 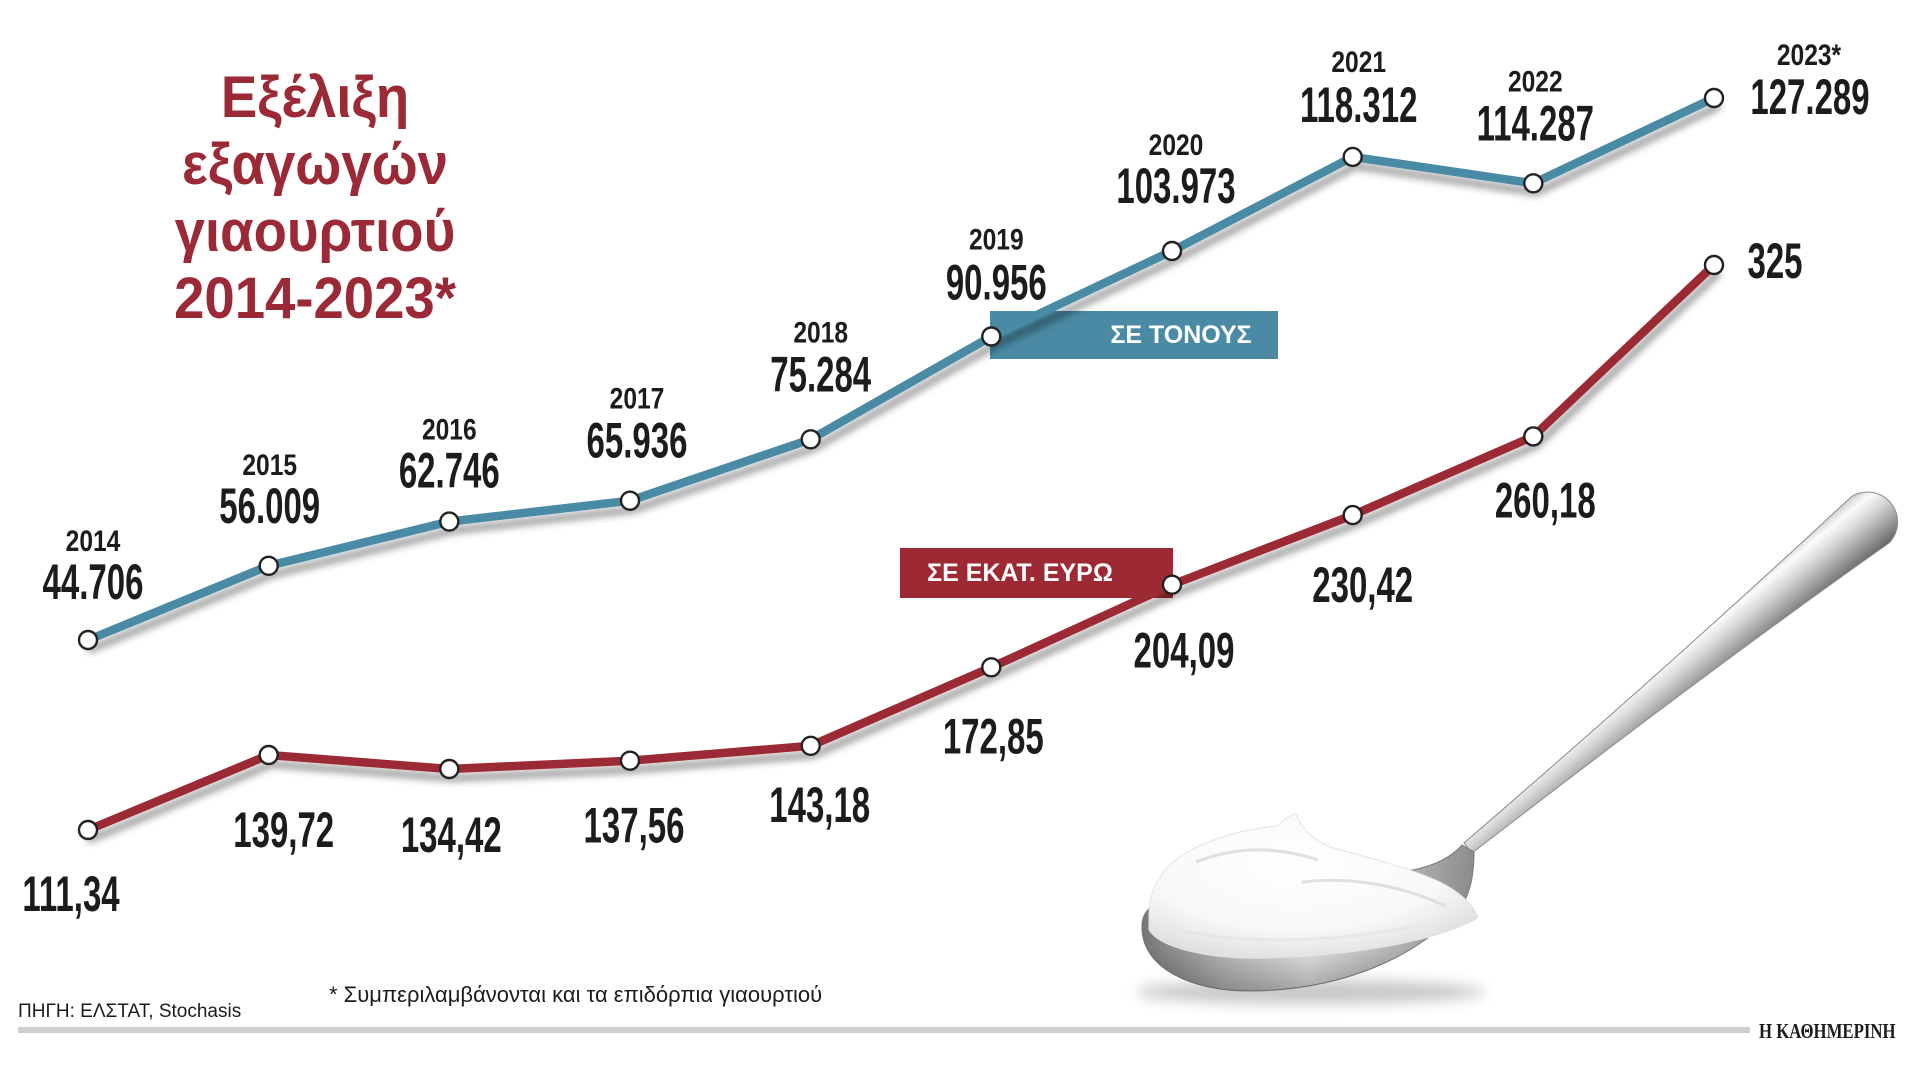 I want to click on chart-title: Εξέλιξη εξαγωγών γιαουρτιού 2014-2023*, so click(x=315, y=197).